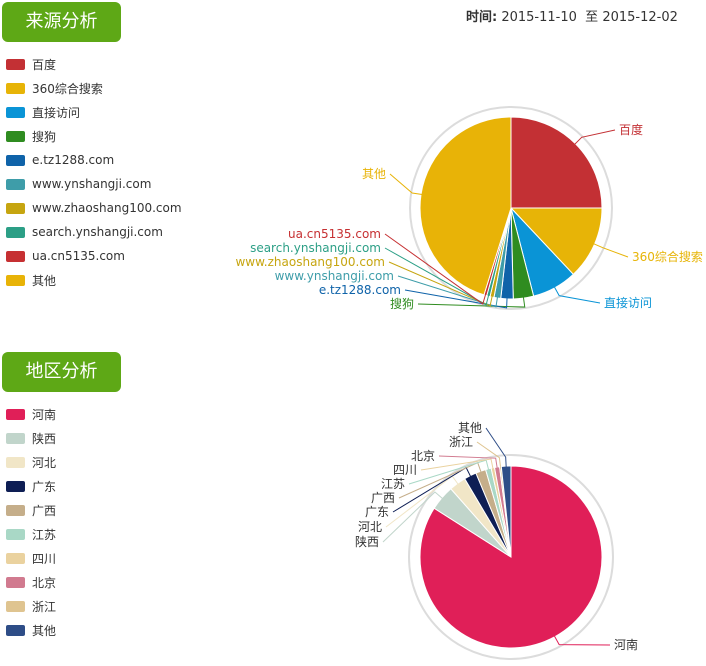 Image resolution: width=706 pixels, height=666 pixels. I want to click on legend-item: 360综合搜索, so click(94, 88).